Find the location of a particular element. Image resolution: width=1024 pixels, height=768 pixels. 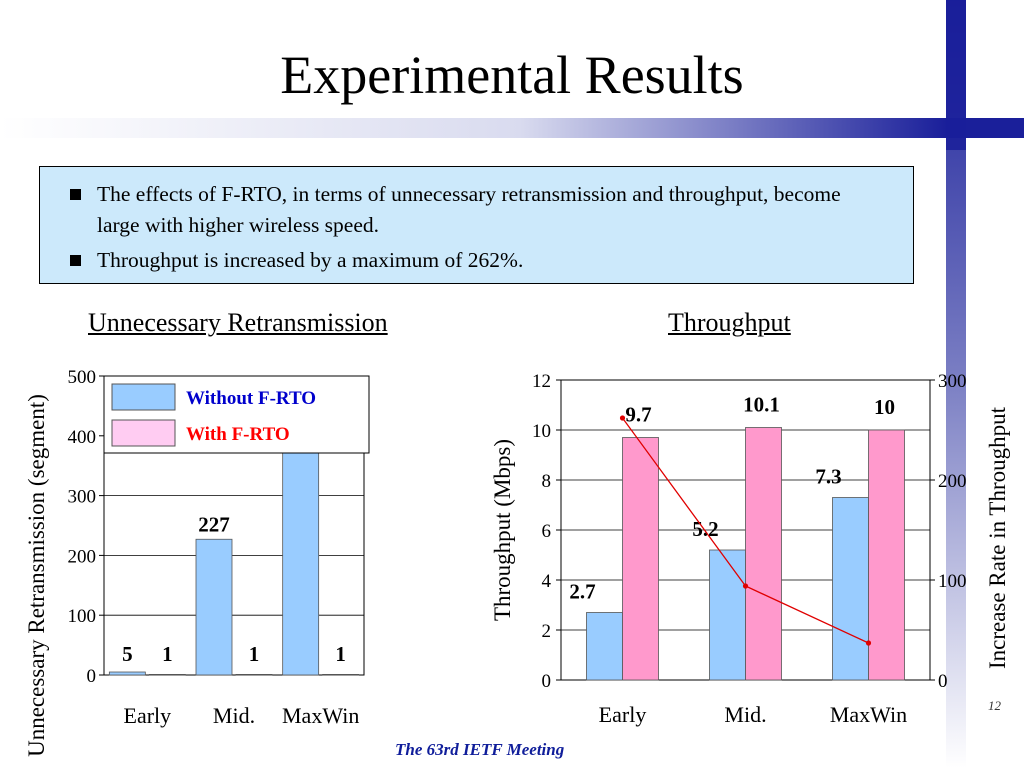

y-tick-label: 12 is located at coordinates (541, 381).